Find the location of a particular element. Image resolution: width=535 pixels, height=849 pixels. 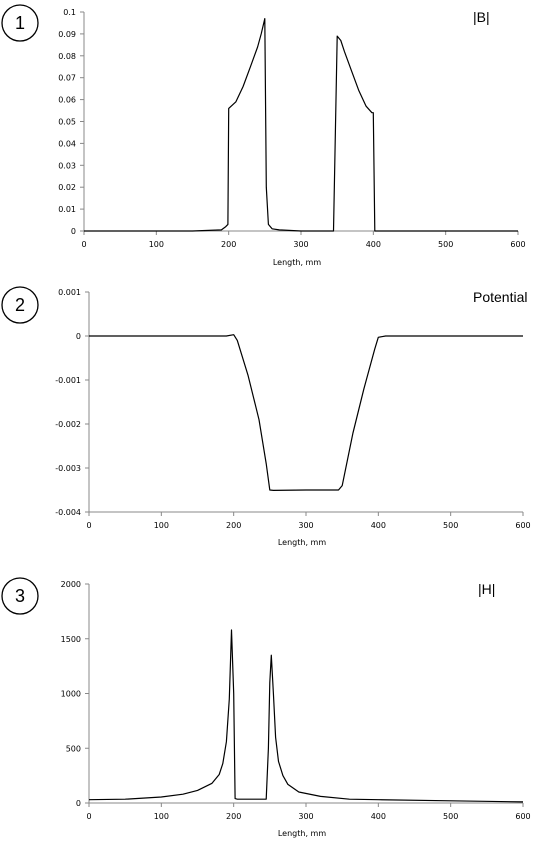

y-tick-label: 0.001 is located at coordinates (69, 292).